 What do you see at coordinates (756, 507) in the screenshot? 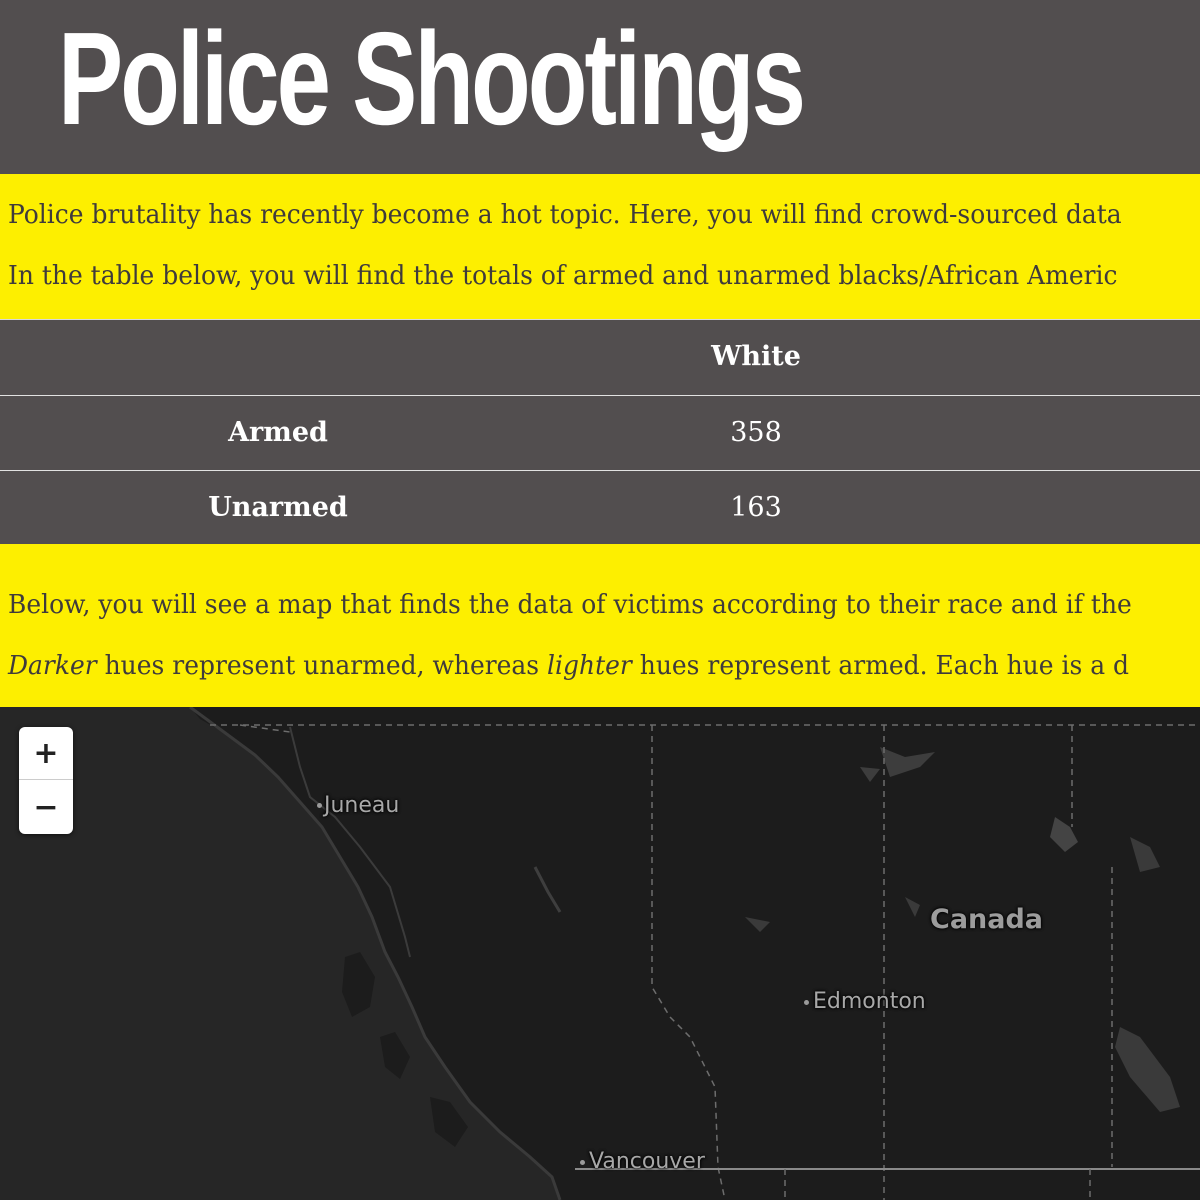
I see `cell-unarmed-white: 163` at bounding box center [756, 507].